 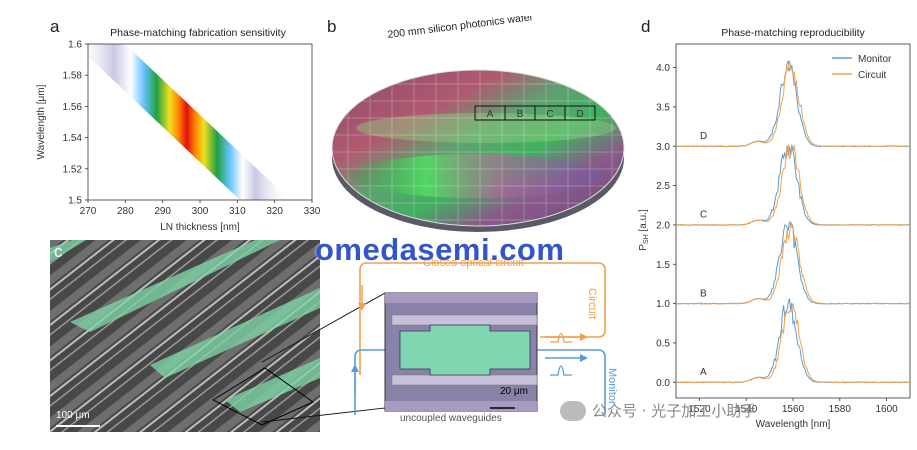 I want to click on d-ytick: 3.5, so click(x=663, y=107).